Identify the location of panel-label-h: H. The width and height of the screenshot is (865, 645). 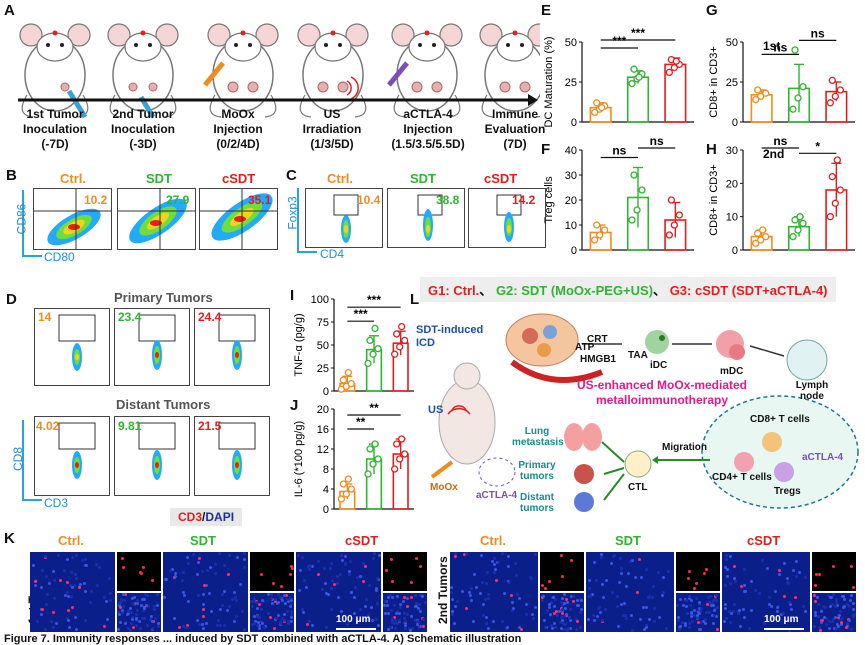
(711, 149).